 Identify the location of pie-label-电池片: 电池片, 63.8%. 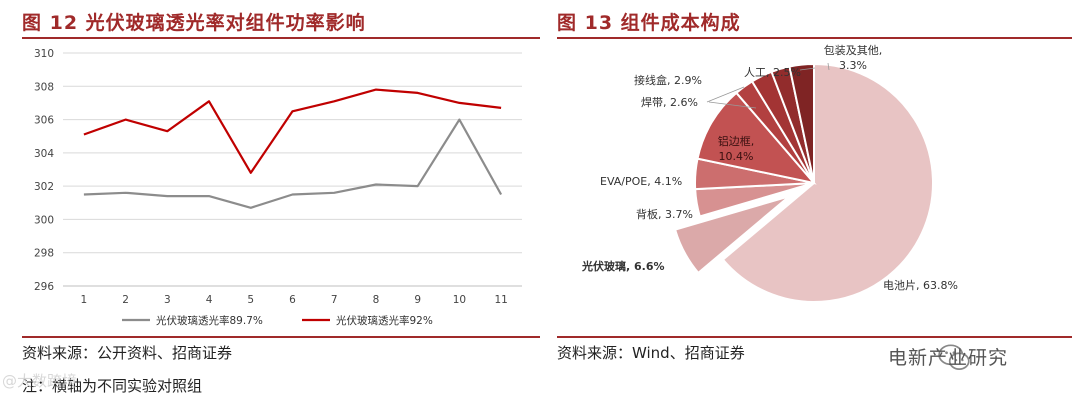
(920, 285).